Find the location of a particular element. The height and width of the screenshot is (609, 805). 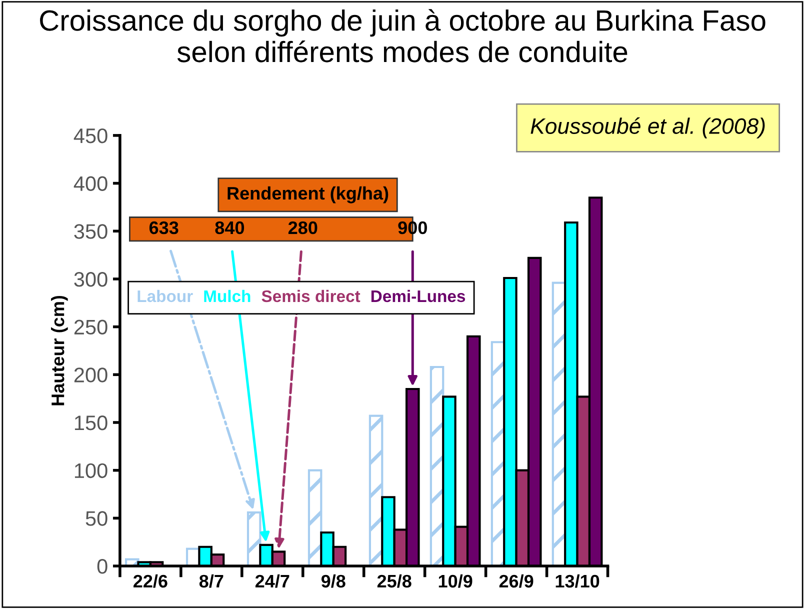

y-tick-label: 100 is located at coordinates (91, 470).